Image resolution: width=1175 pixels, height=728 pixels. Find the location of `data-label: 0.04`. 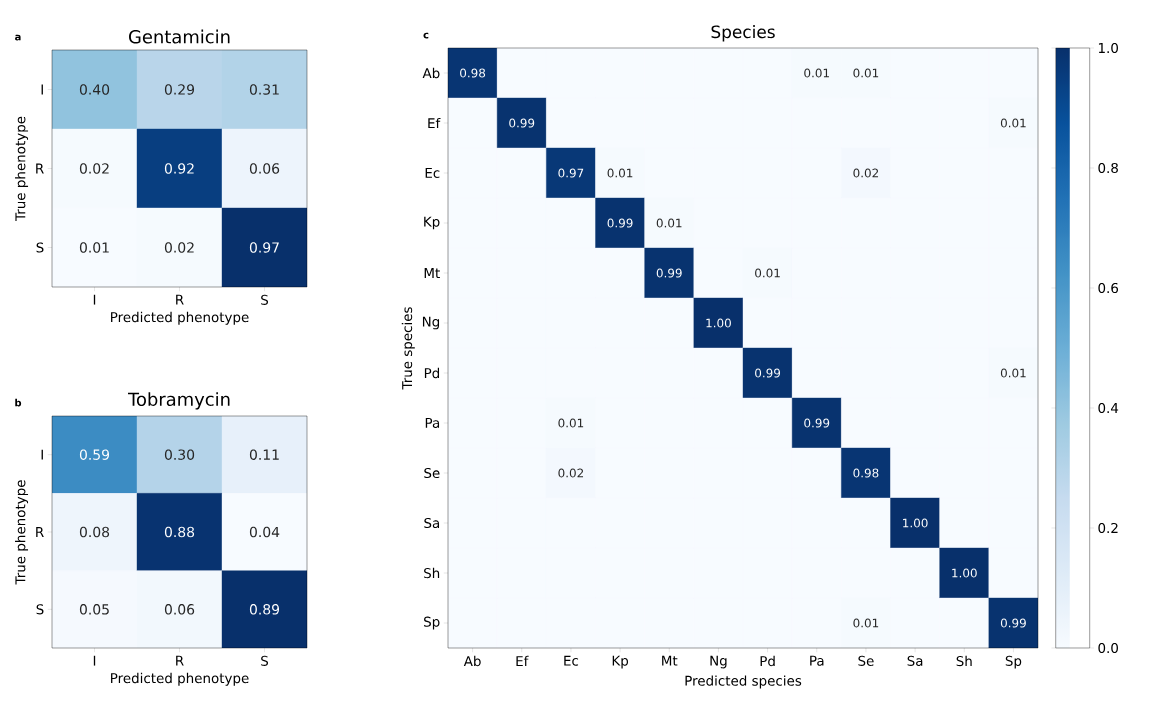

data-label: 0.04 is located at coordinates (264, 532).